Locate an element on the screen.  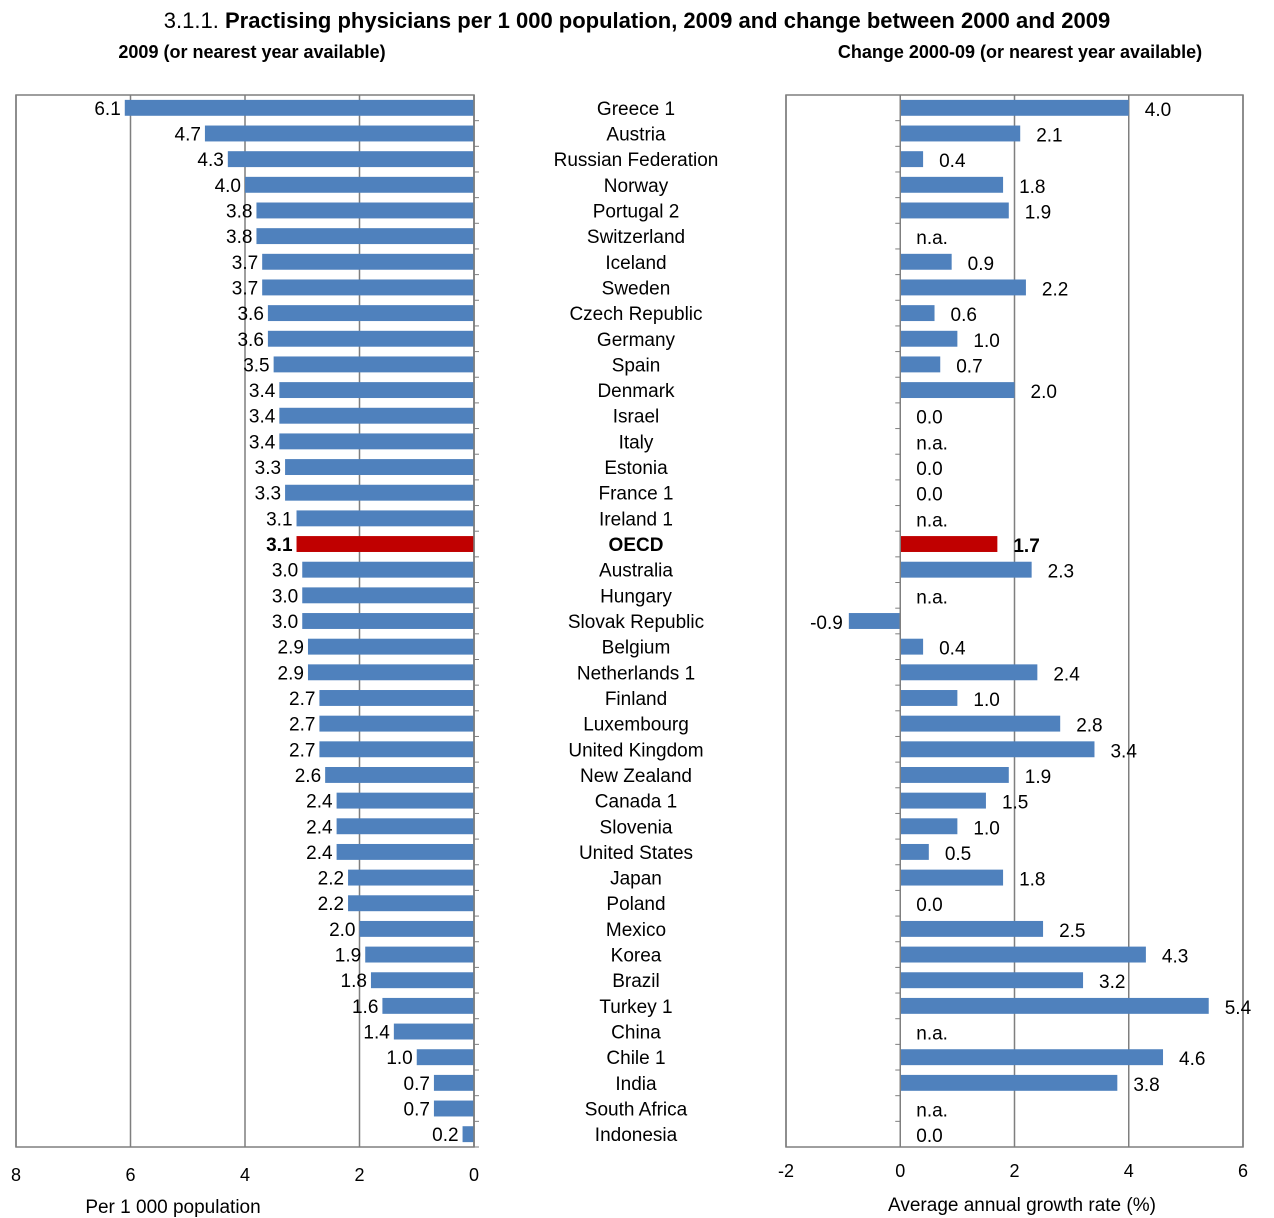
left-value-label: 1.0 is located at coordinates (399, 1058).